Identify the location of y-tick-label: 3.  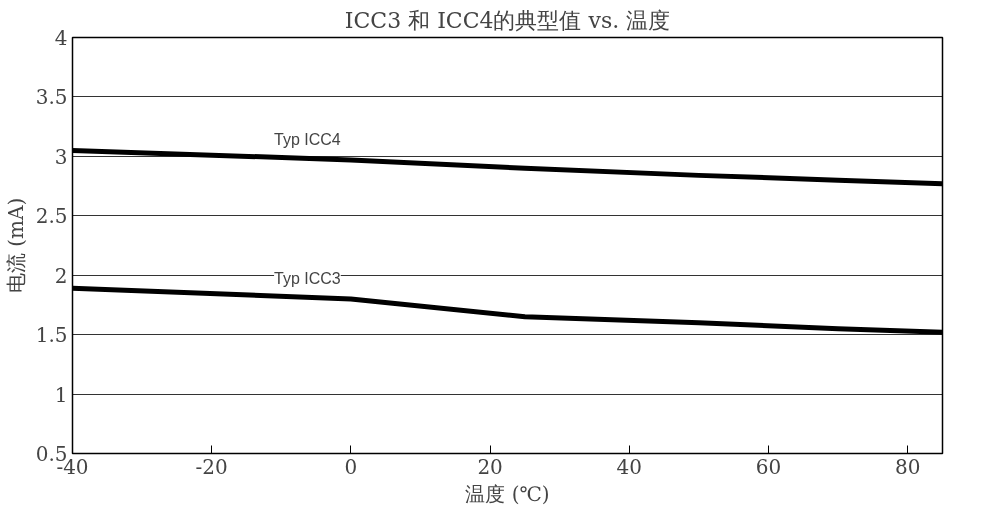
(61, 156).